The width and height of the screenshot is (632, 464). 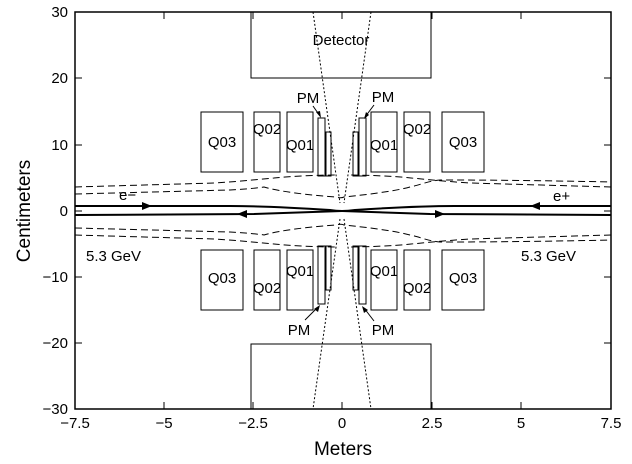 What do you see at coordinates (59, 12) in the screenshot?
I see `y-tick-label: 30` at bounding box center [59, 12].